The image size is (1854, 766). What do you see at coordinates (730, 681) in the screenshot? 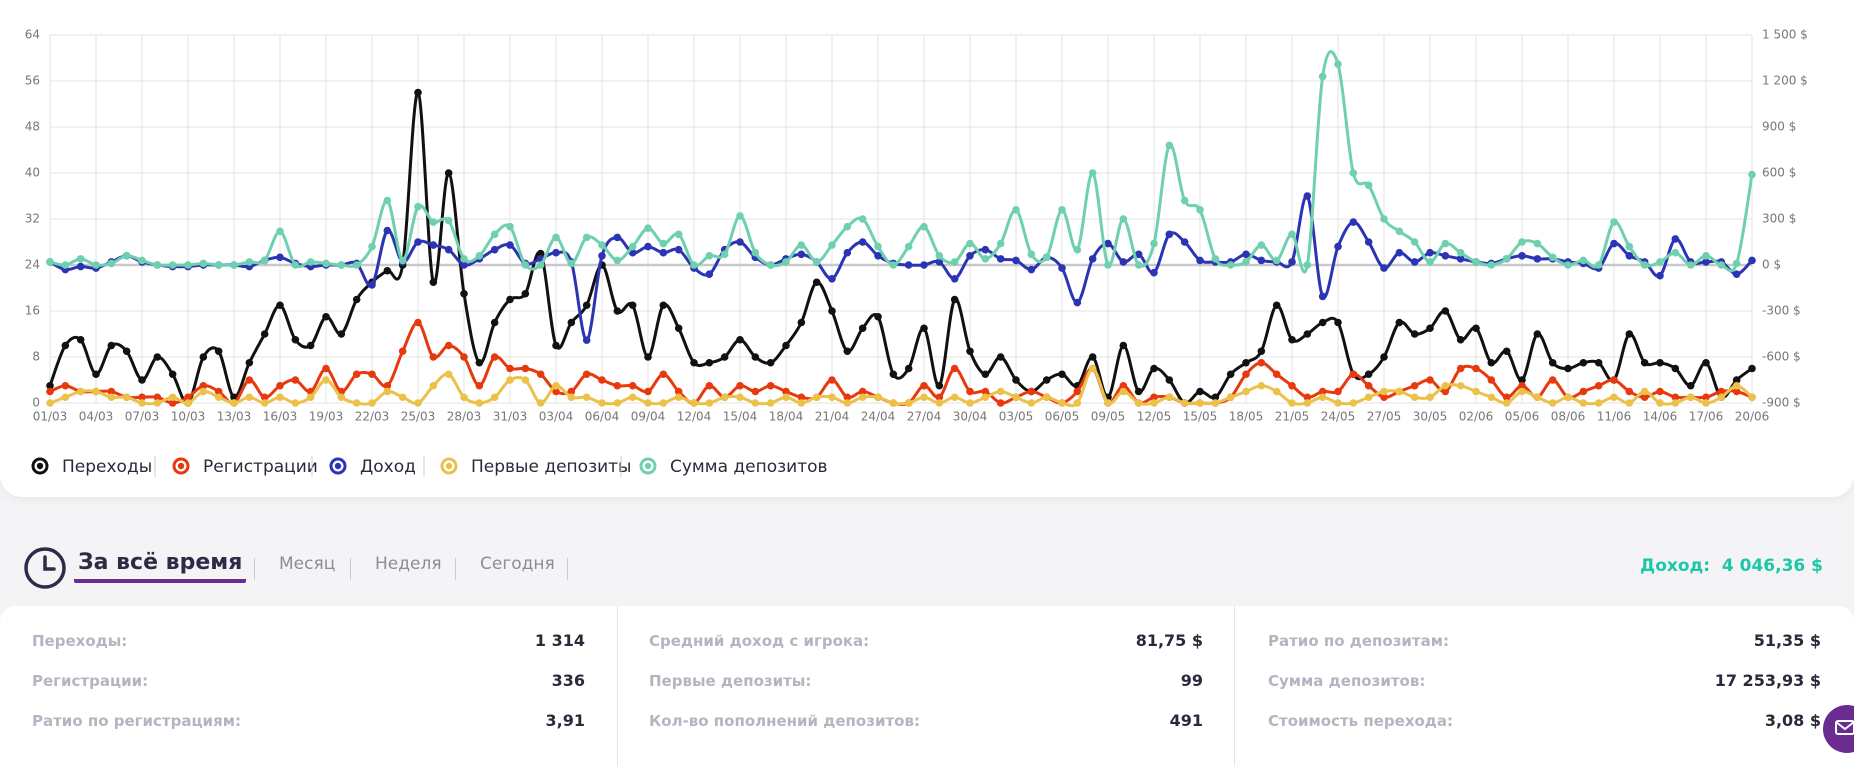
I see `stat-label: Первые депозиты:` at bounding box center [730, 681].